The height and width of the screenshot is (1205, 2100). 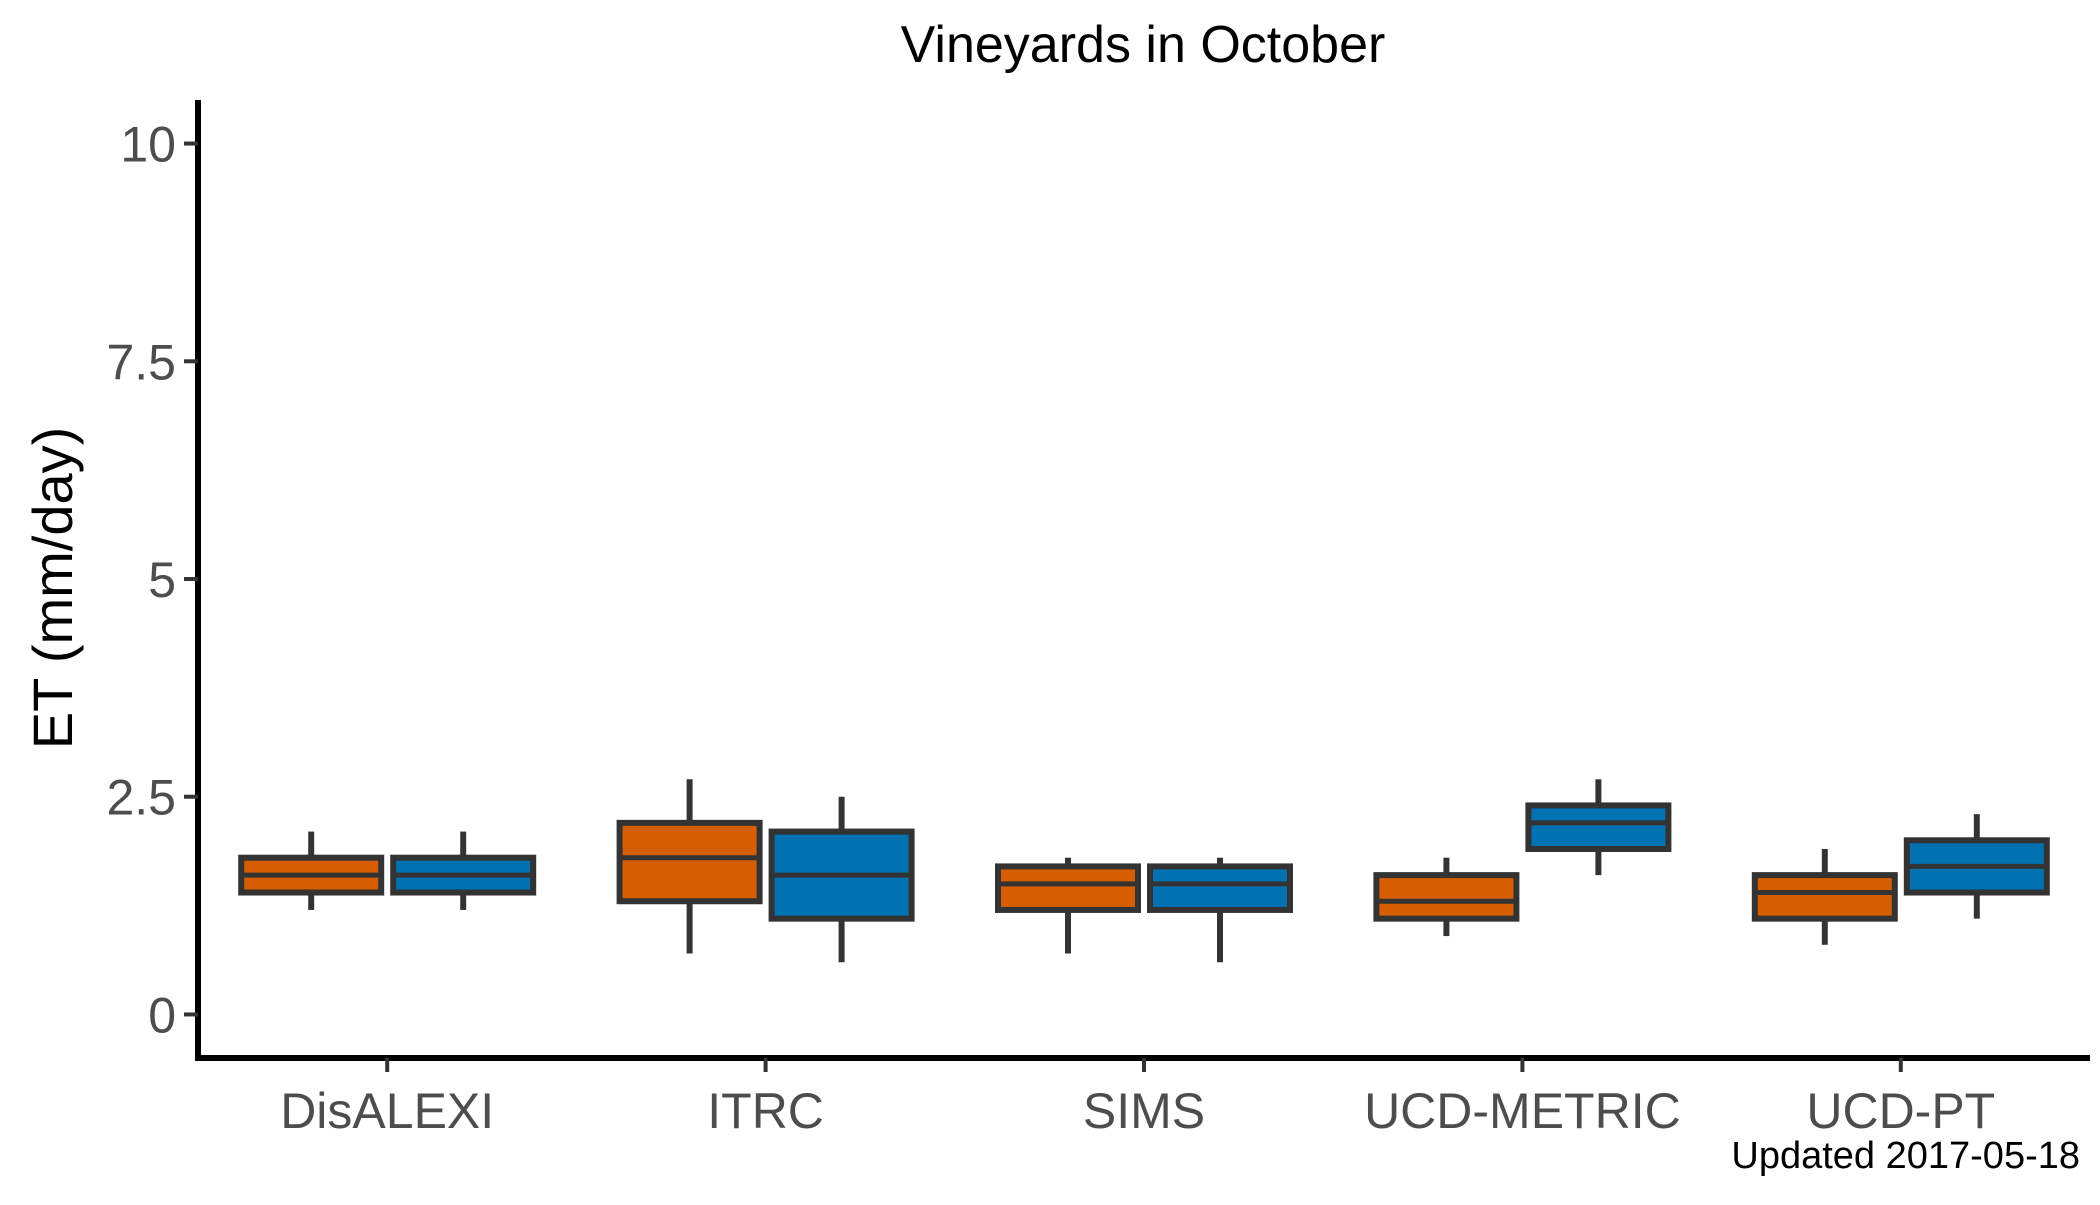 I want to click on x-tick-label: UCD-METRIC, so click(x=1522, y=1111).